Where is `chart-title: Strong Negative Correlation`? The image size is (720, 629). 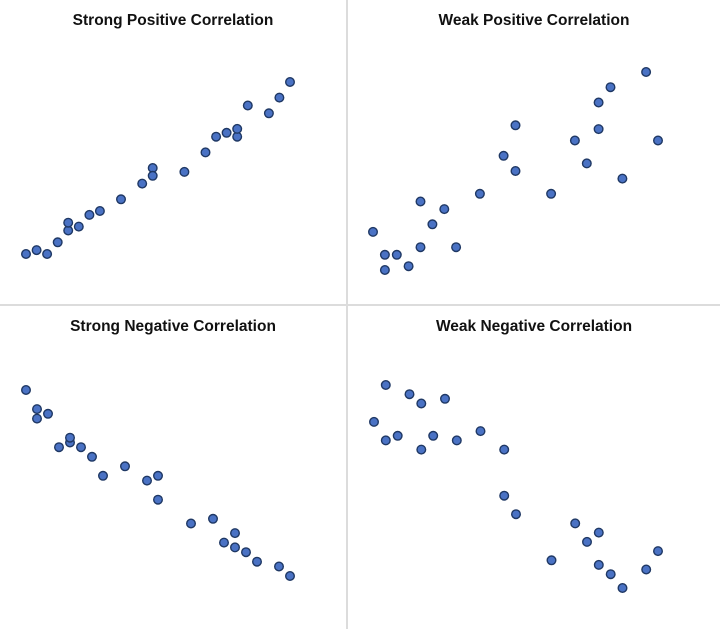
chart-title: Strong Negative Correlation is located at coordinates (173, 326).